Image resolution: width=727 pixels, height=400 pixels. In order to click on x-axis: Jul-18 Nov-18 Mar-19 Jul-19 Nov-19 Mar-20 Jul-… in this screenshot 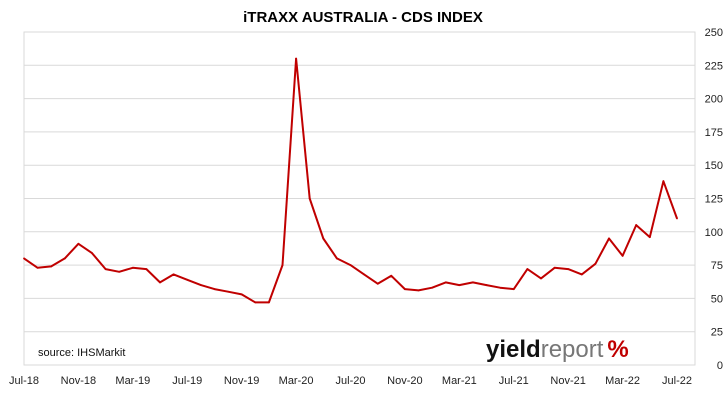, I will do `click(350, 381)`.